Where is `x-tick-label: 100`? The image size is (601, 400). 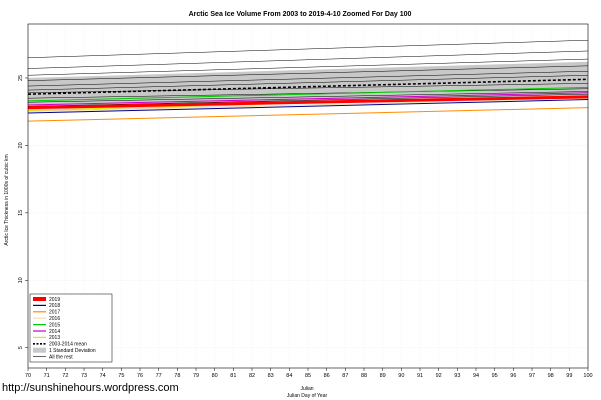 x-tick-label: 100 is located at coordinates (587, 376).